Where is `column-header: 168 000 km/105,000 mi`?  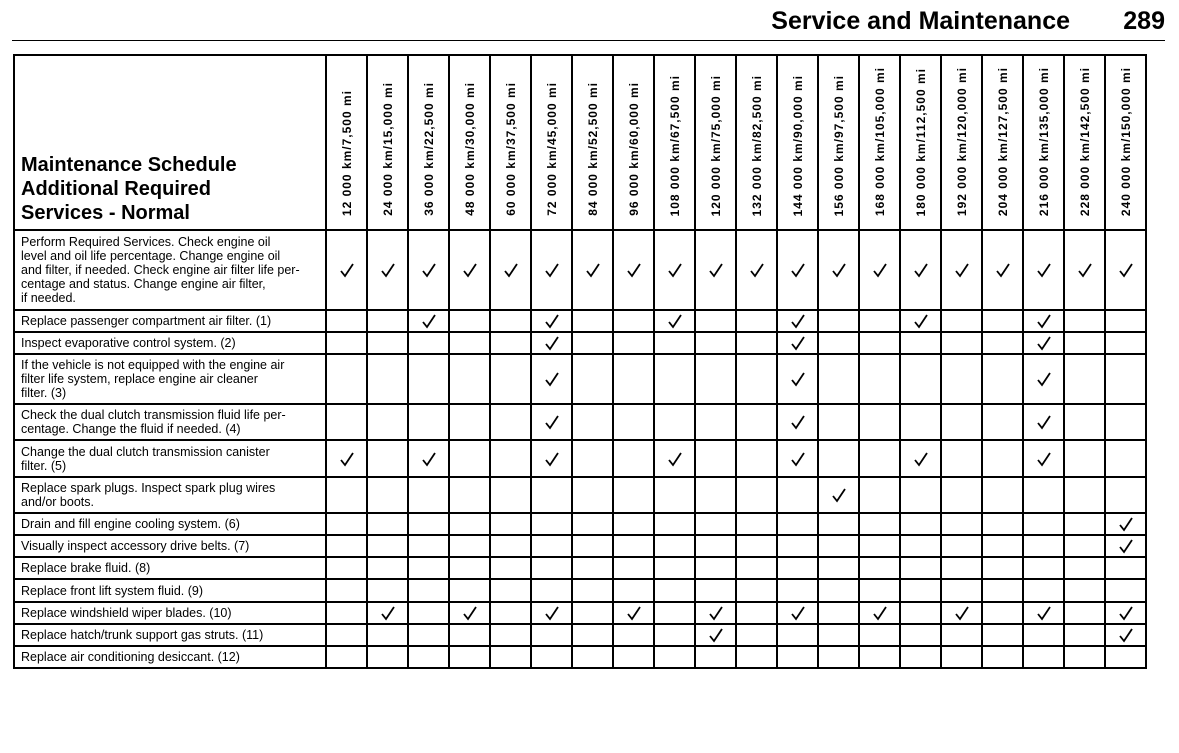
column-header: 168 000 km/105,000 mi is located at coordinates (879, 142).